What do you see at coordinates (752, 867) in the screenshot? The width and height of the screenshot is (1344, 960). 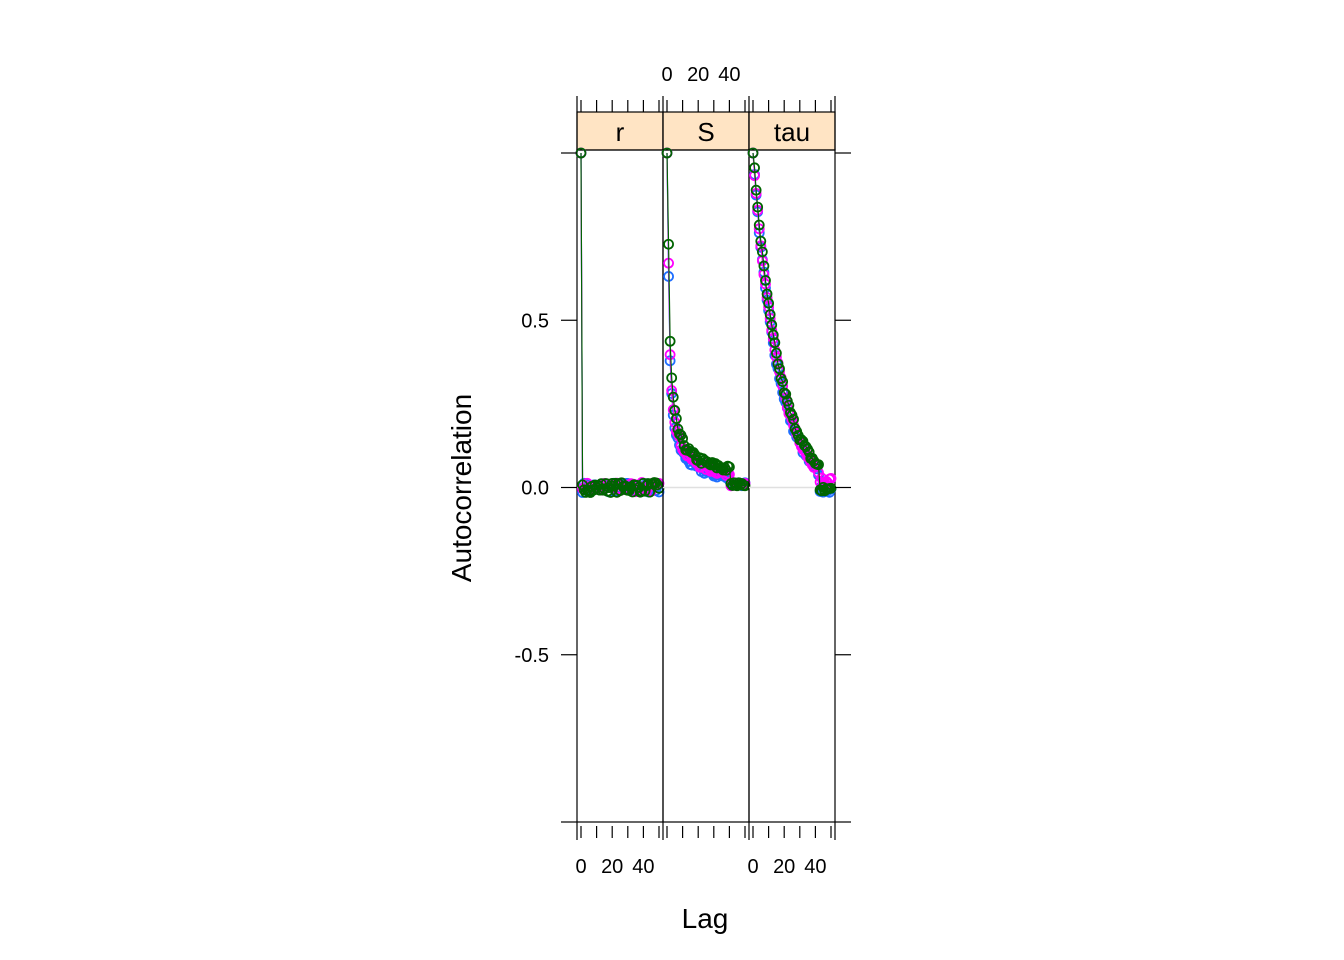 I see `x-tick-label-tau-0: 0` at bounding box center [752, 867].